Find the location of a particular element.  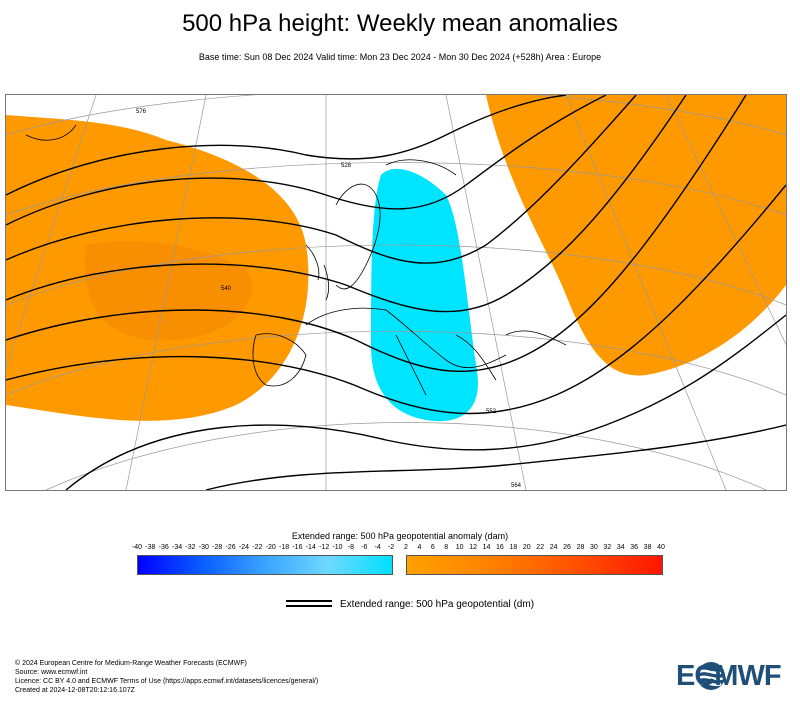

colorbar-tick: 14 is located at coordinates (486, 547).